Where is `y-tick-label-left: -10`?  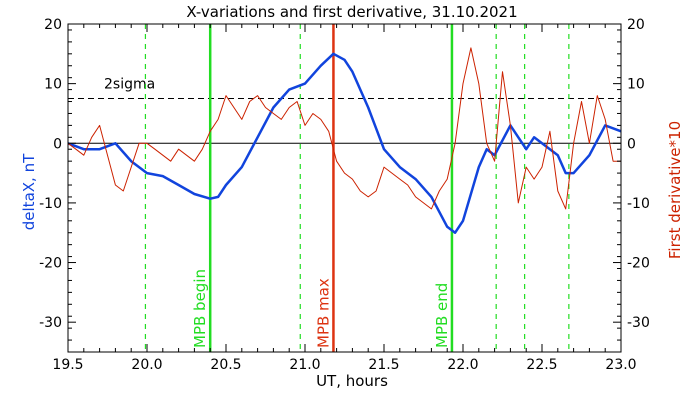 y-tick-label-left: -10 is located at coordinates (50, 204).